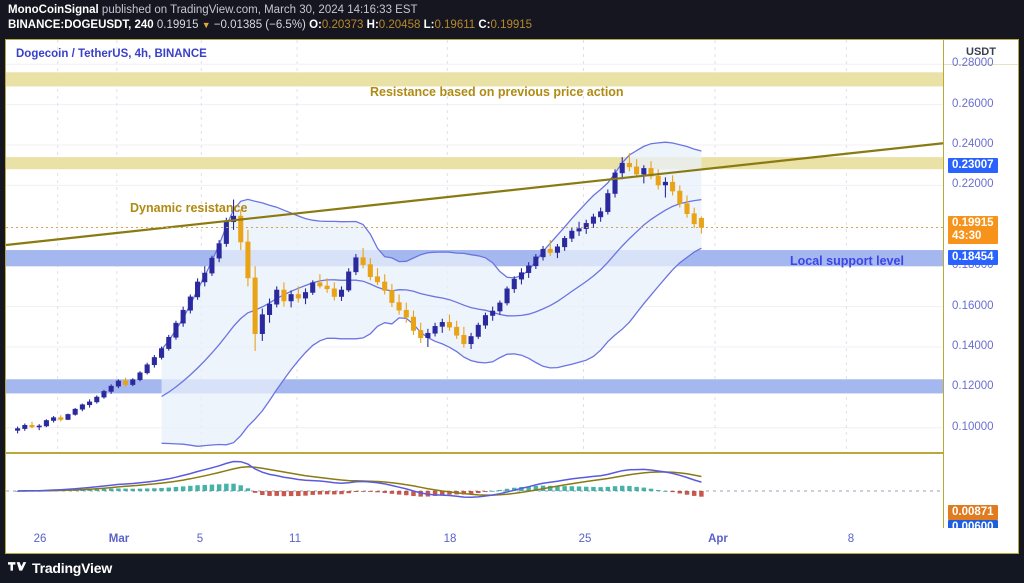  What do you see at coordinates (973, 512) in the screenshot?
I see `macd-value-badge: 0.00871` at bounding box center [973, 512].